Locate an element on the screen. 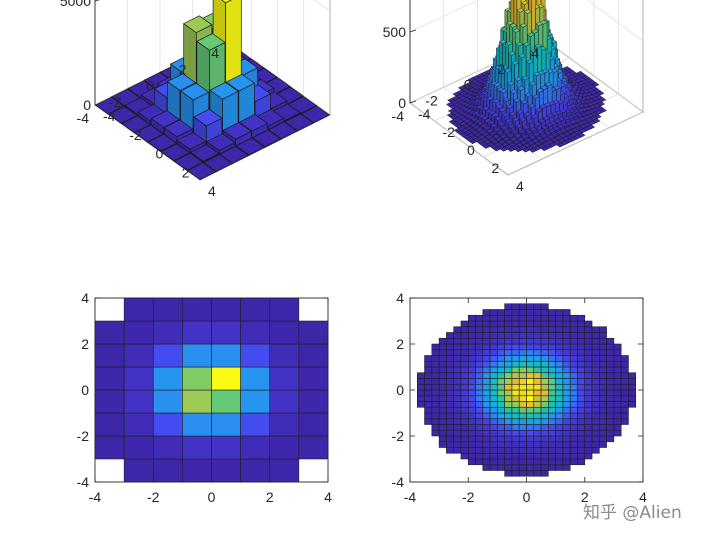 Image resolution: width=720 pixels, height=540 pixels. heatmap-cells is located at coordinates (211, 390).